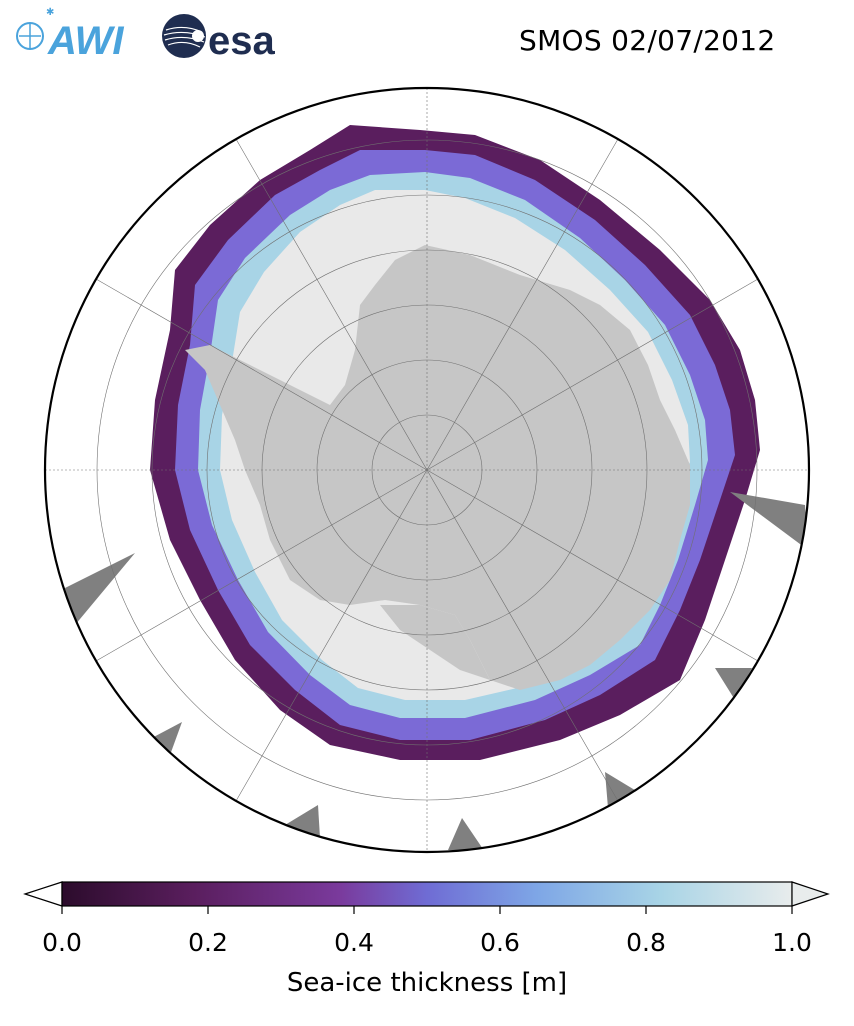  Describe the element at coordinates (354, 942) in the screenshot. I see `colorbar-tick-label: 0.4` at that location.